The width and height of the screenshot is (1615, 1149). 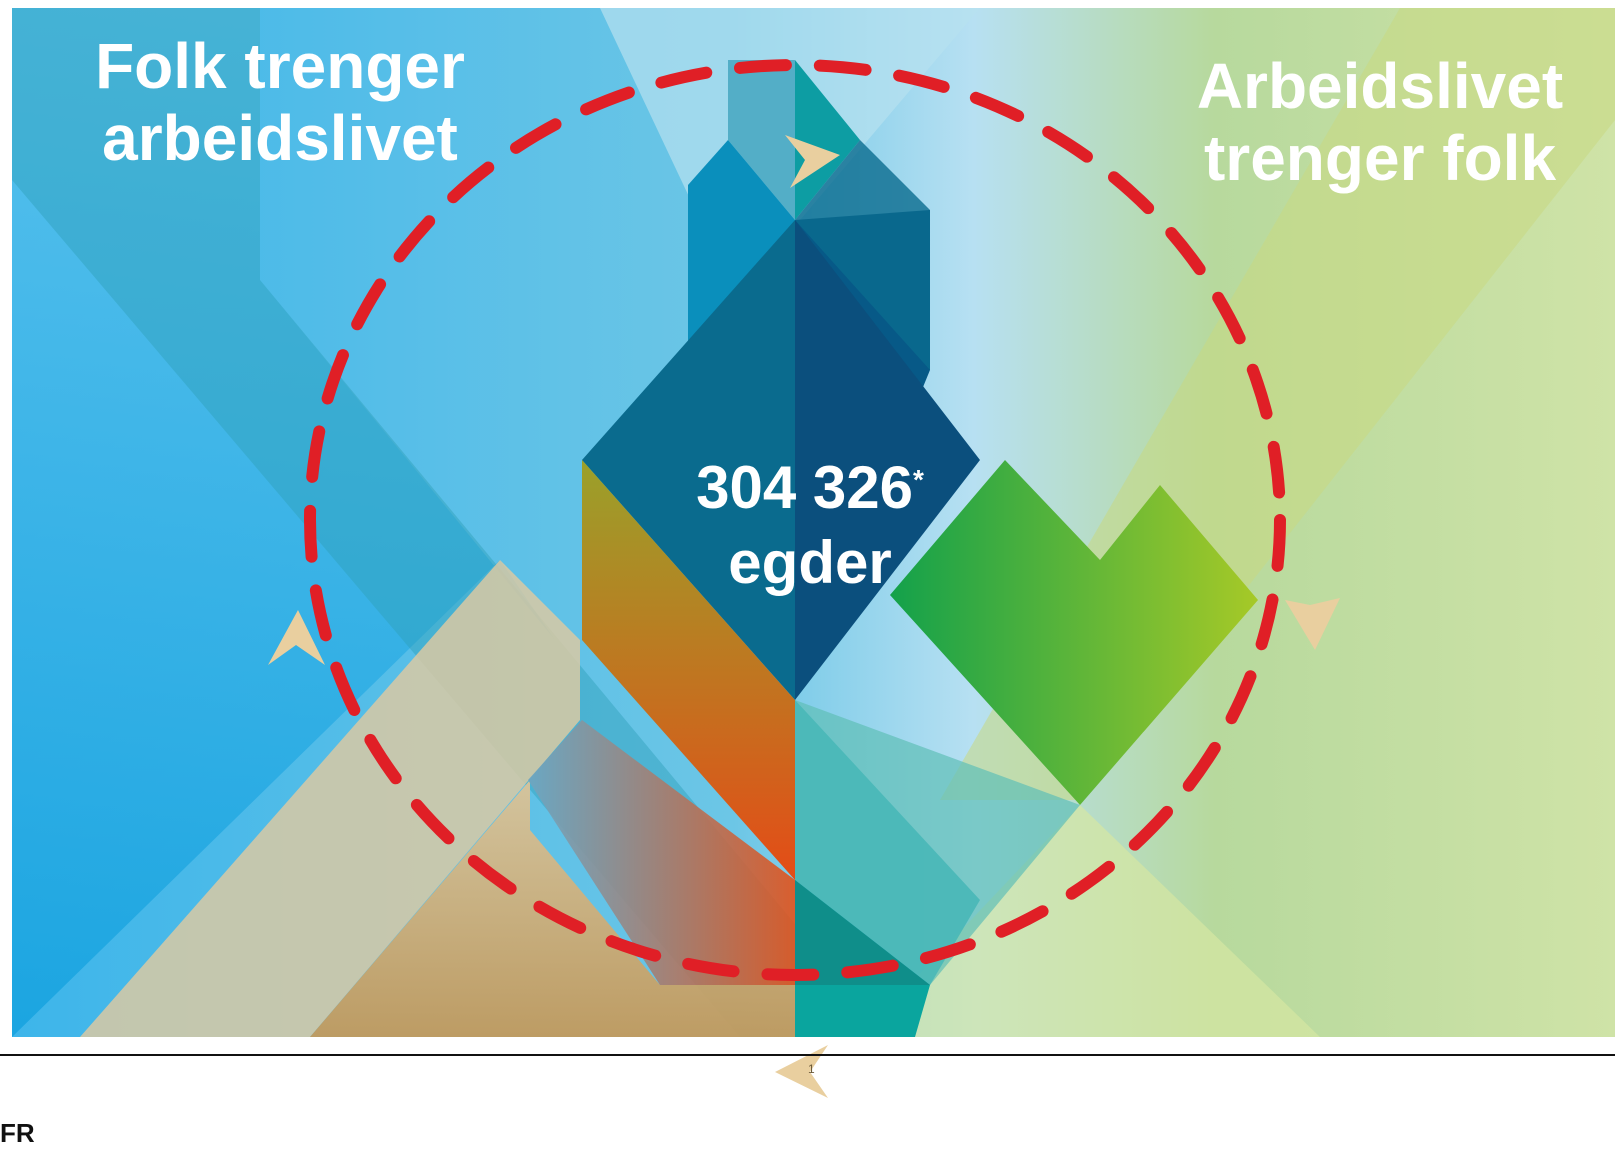 I want to click on top-left-label: Folk trenger arbeidslivet, so click(x=280, y=102).